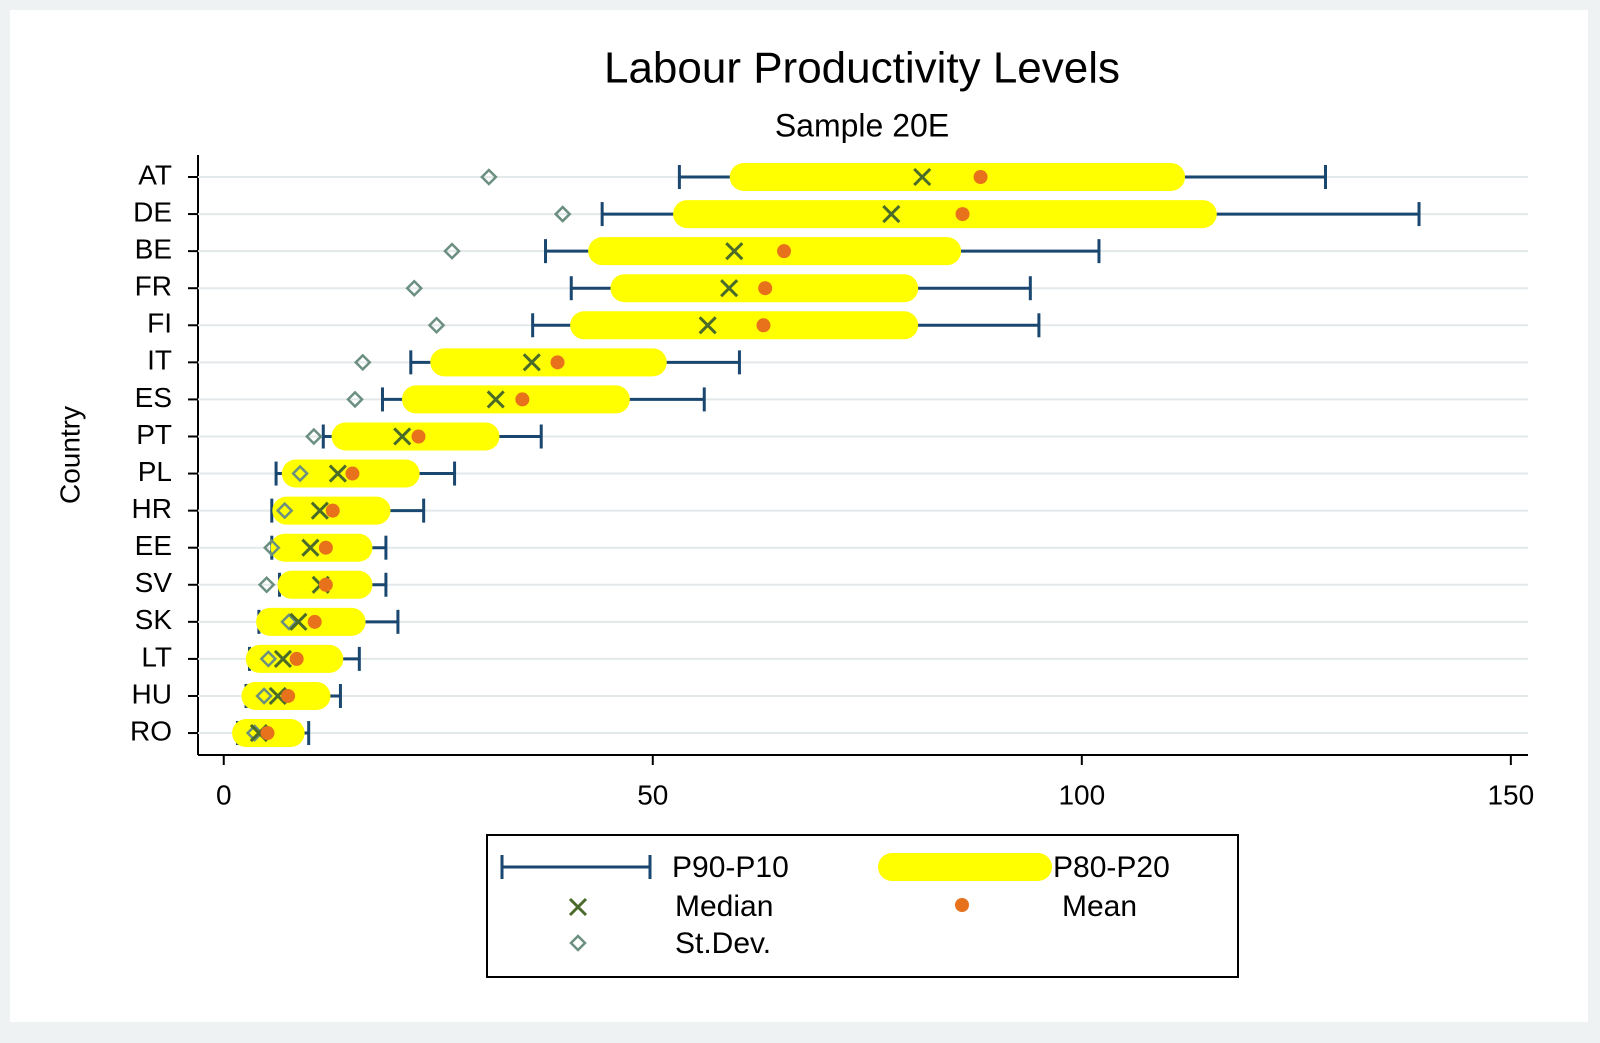 This screenshot has width=1600, height=1043. What do you see at coordinates (1111, 867) in the screenshot?
I see `legend-label: P80-P20` at bounding box center [1111, 867].